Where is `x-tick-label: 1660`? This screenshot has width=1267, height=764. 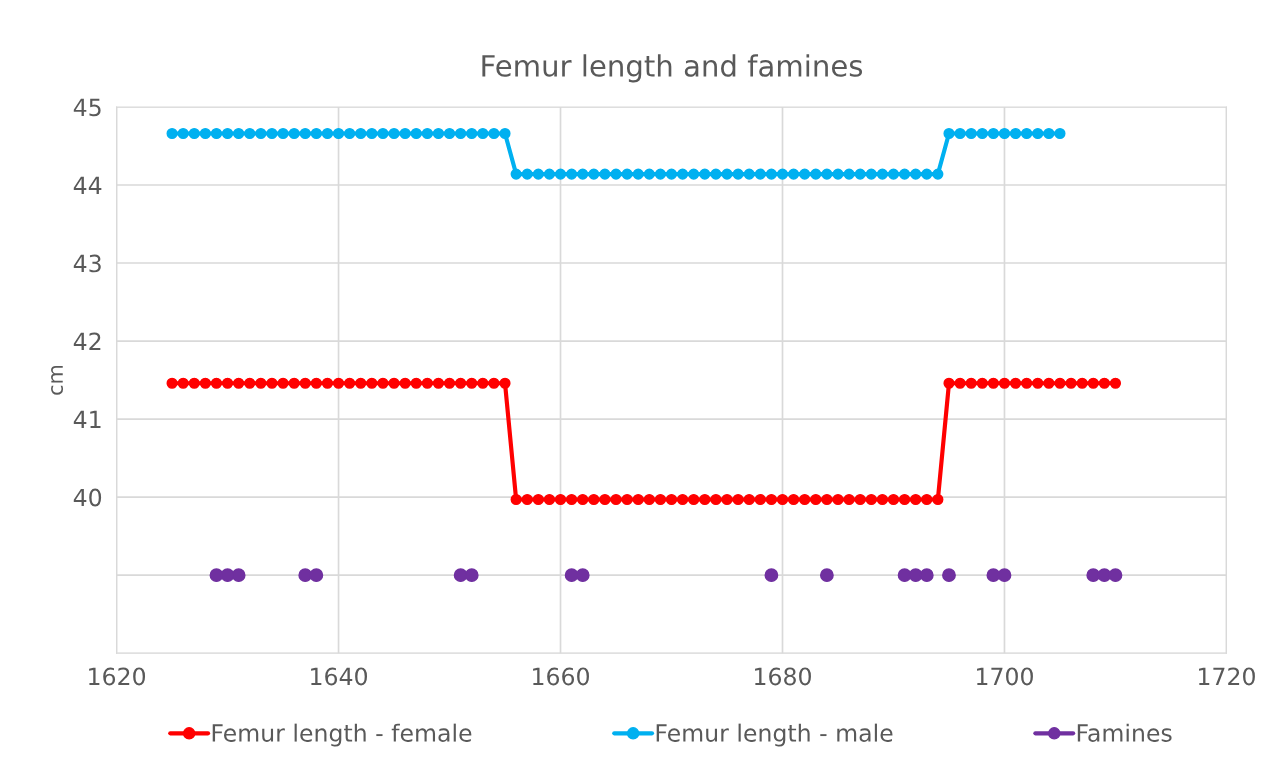
x-tick-label: 1660 is located at coordinates (561, 676).